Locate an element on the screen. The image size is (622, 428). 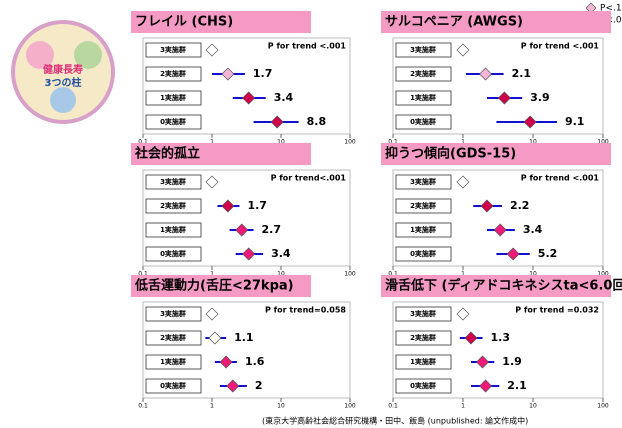
value-label: 2.2 is located at coordinates (520, 205).